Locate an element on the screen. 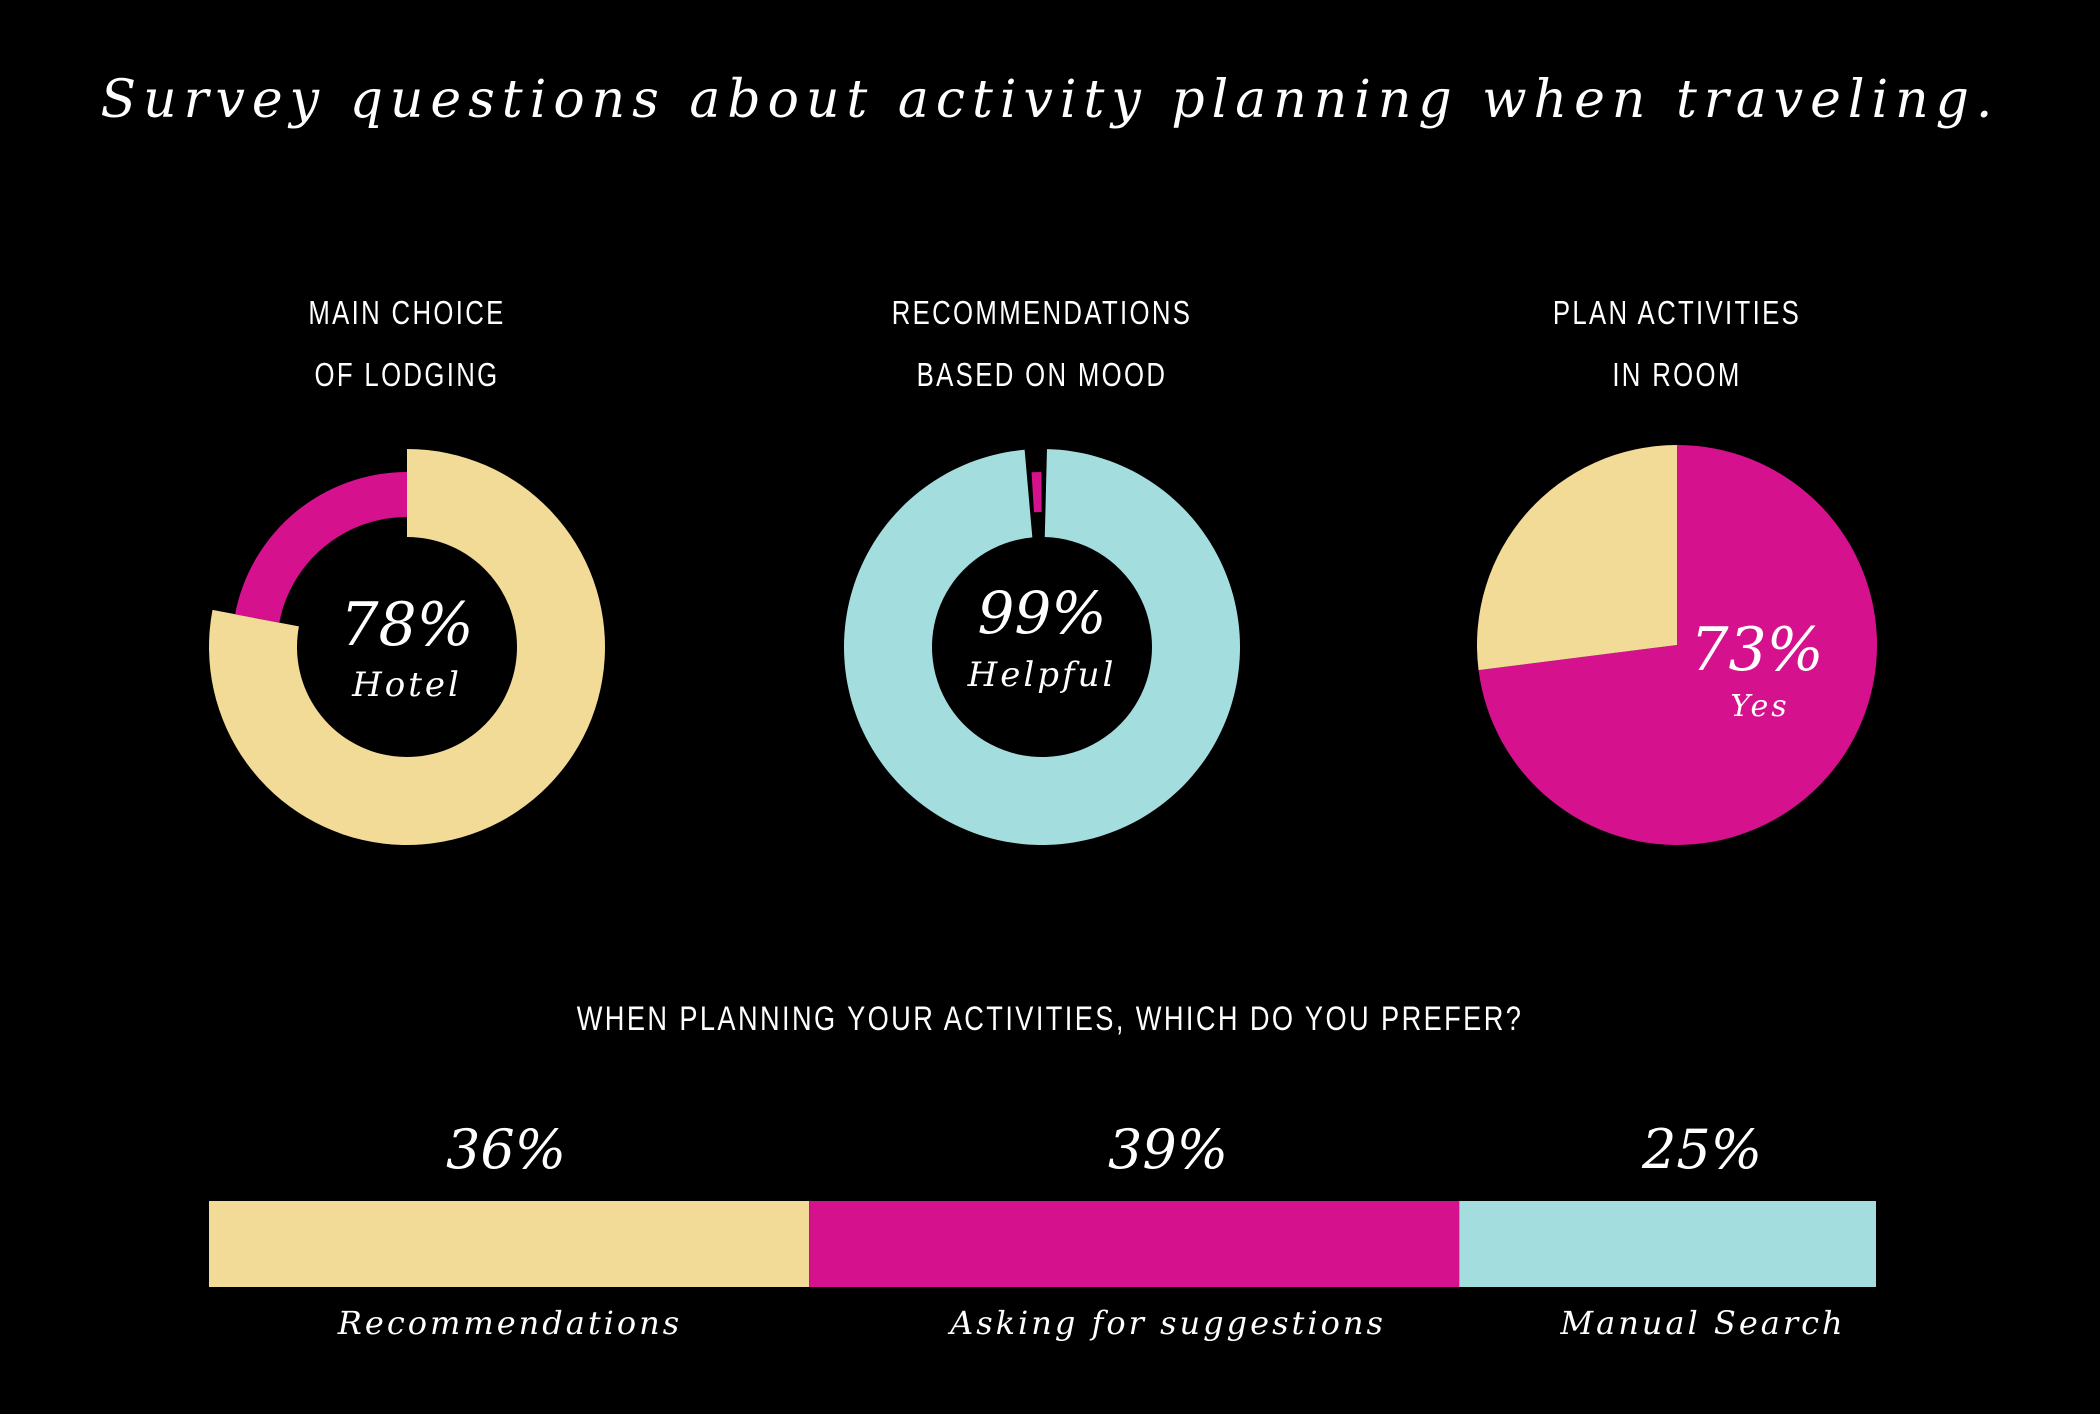  pie-plan-in-room is located at coordinates (1676, 645).